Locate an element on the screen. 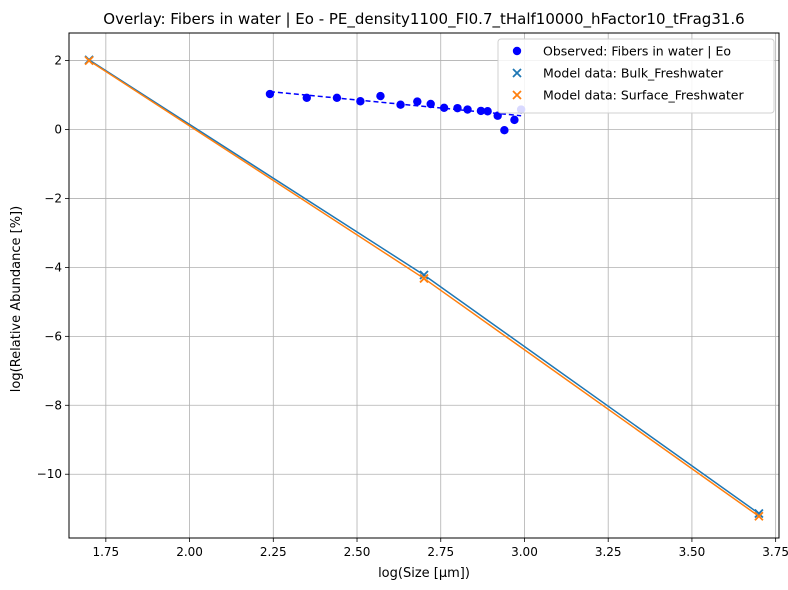 The image size is (788, 590). x-tick-label: 1.75 is located at coordinates (105, 552).